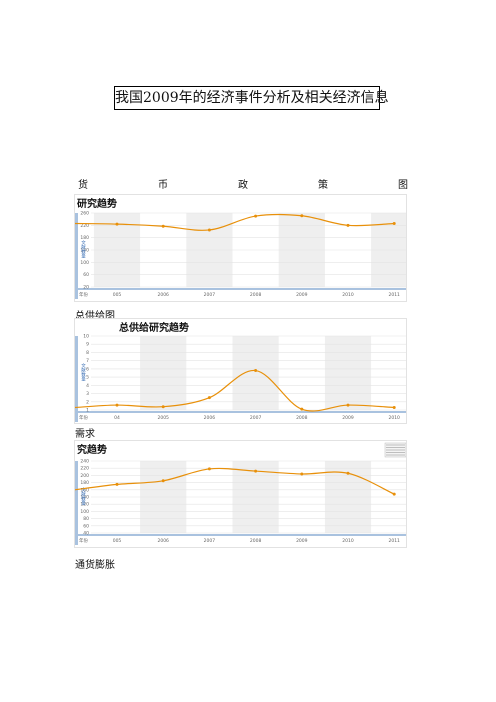 The image size is (496, 702). I want to click on monetary-policy-caption: 货 币 政 策 图, so click(243, 183).